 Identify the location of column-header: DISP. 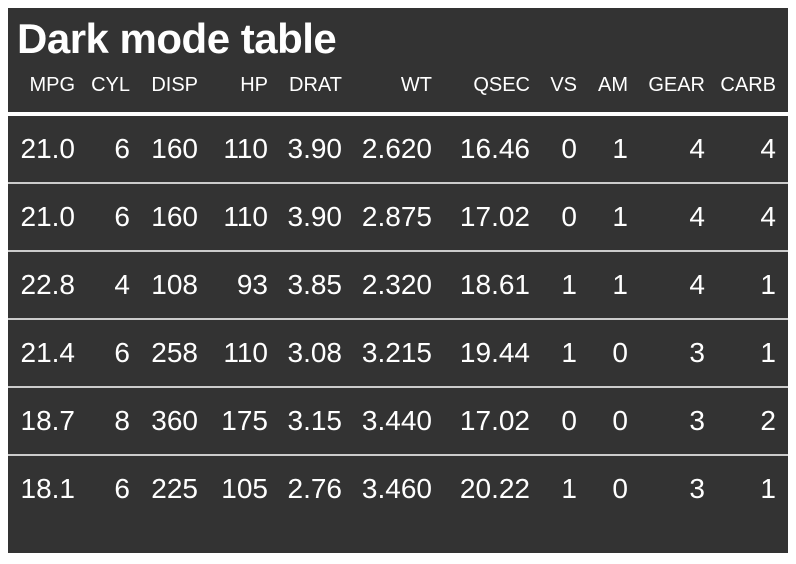
(176, 90).